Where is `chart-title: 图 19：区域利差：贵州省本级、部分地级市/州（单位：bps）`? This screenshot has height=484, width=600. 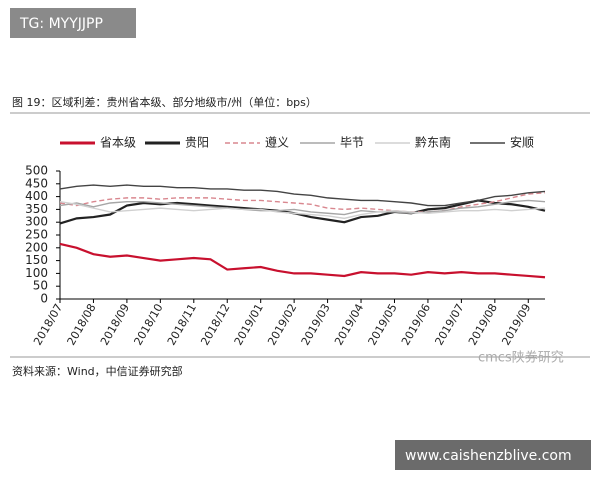 chart-title: 图 19：区域利差：贵州省本级、部分地级市/州（单位：bps） is located at coordinates (164, 102).